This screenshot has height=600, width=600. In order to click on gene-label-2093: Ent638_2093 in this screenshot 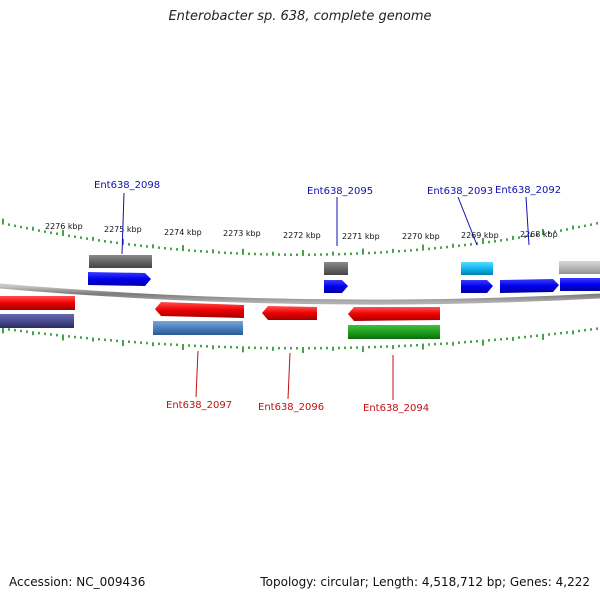, I will do `click(460, 191)`.